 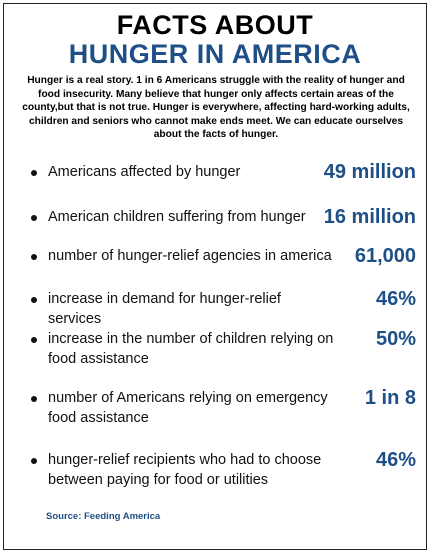 What do you see at coordinates (144, 172) in the screenshot?
I see `fact-label: Americans affected by hunger` at bounding box center [144, 172].